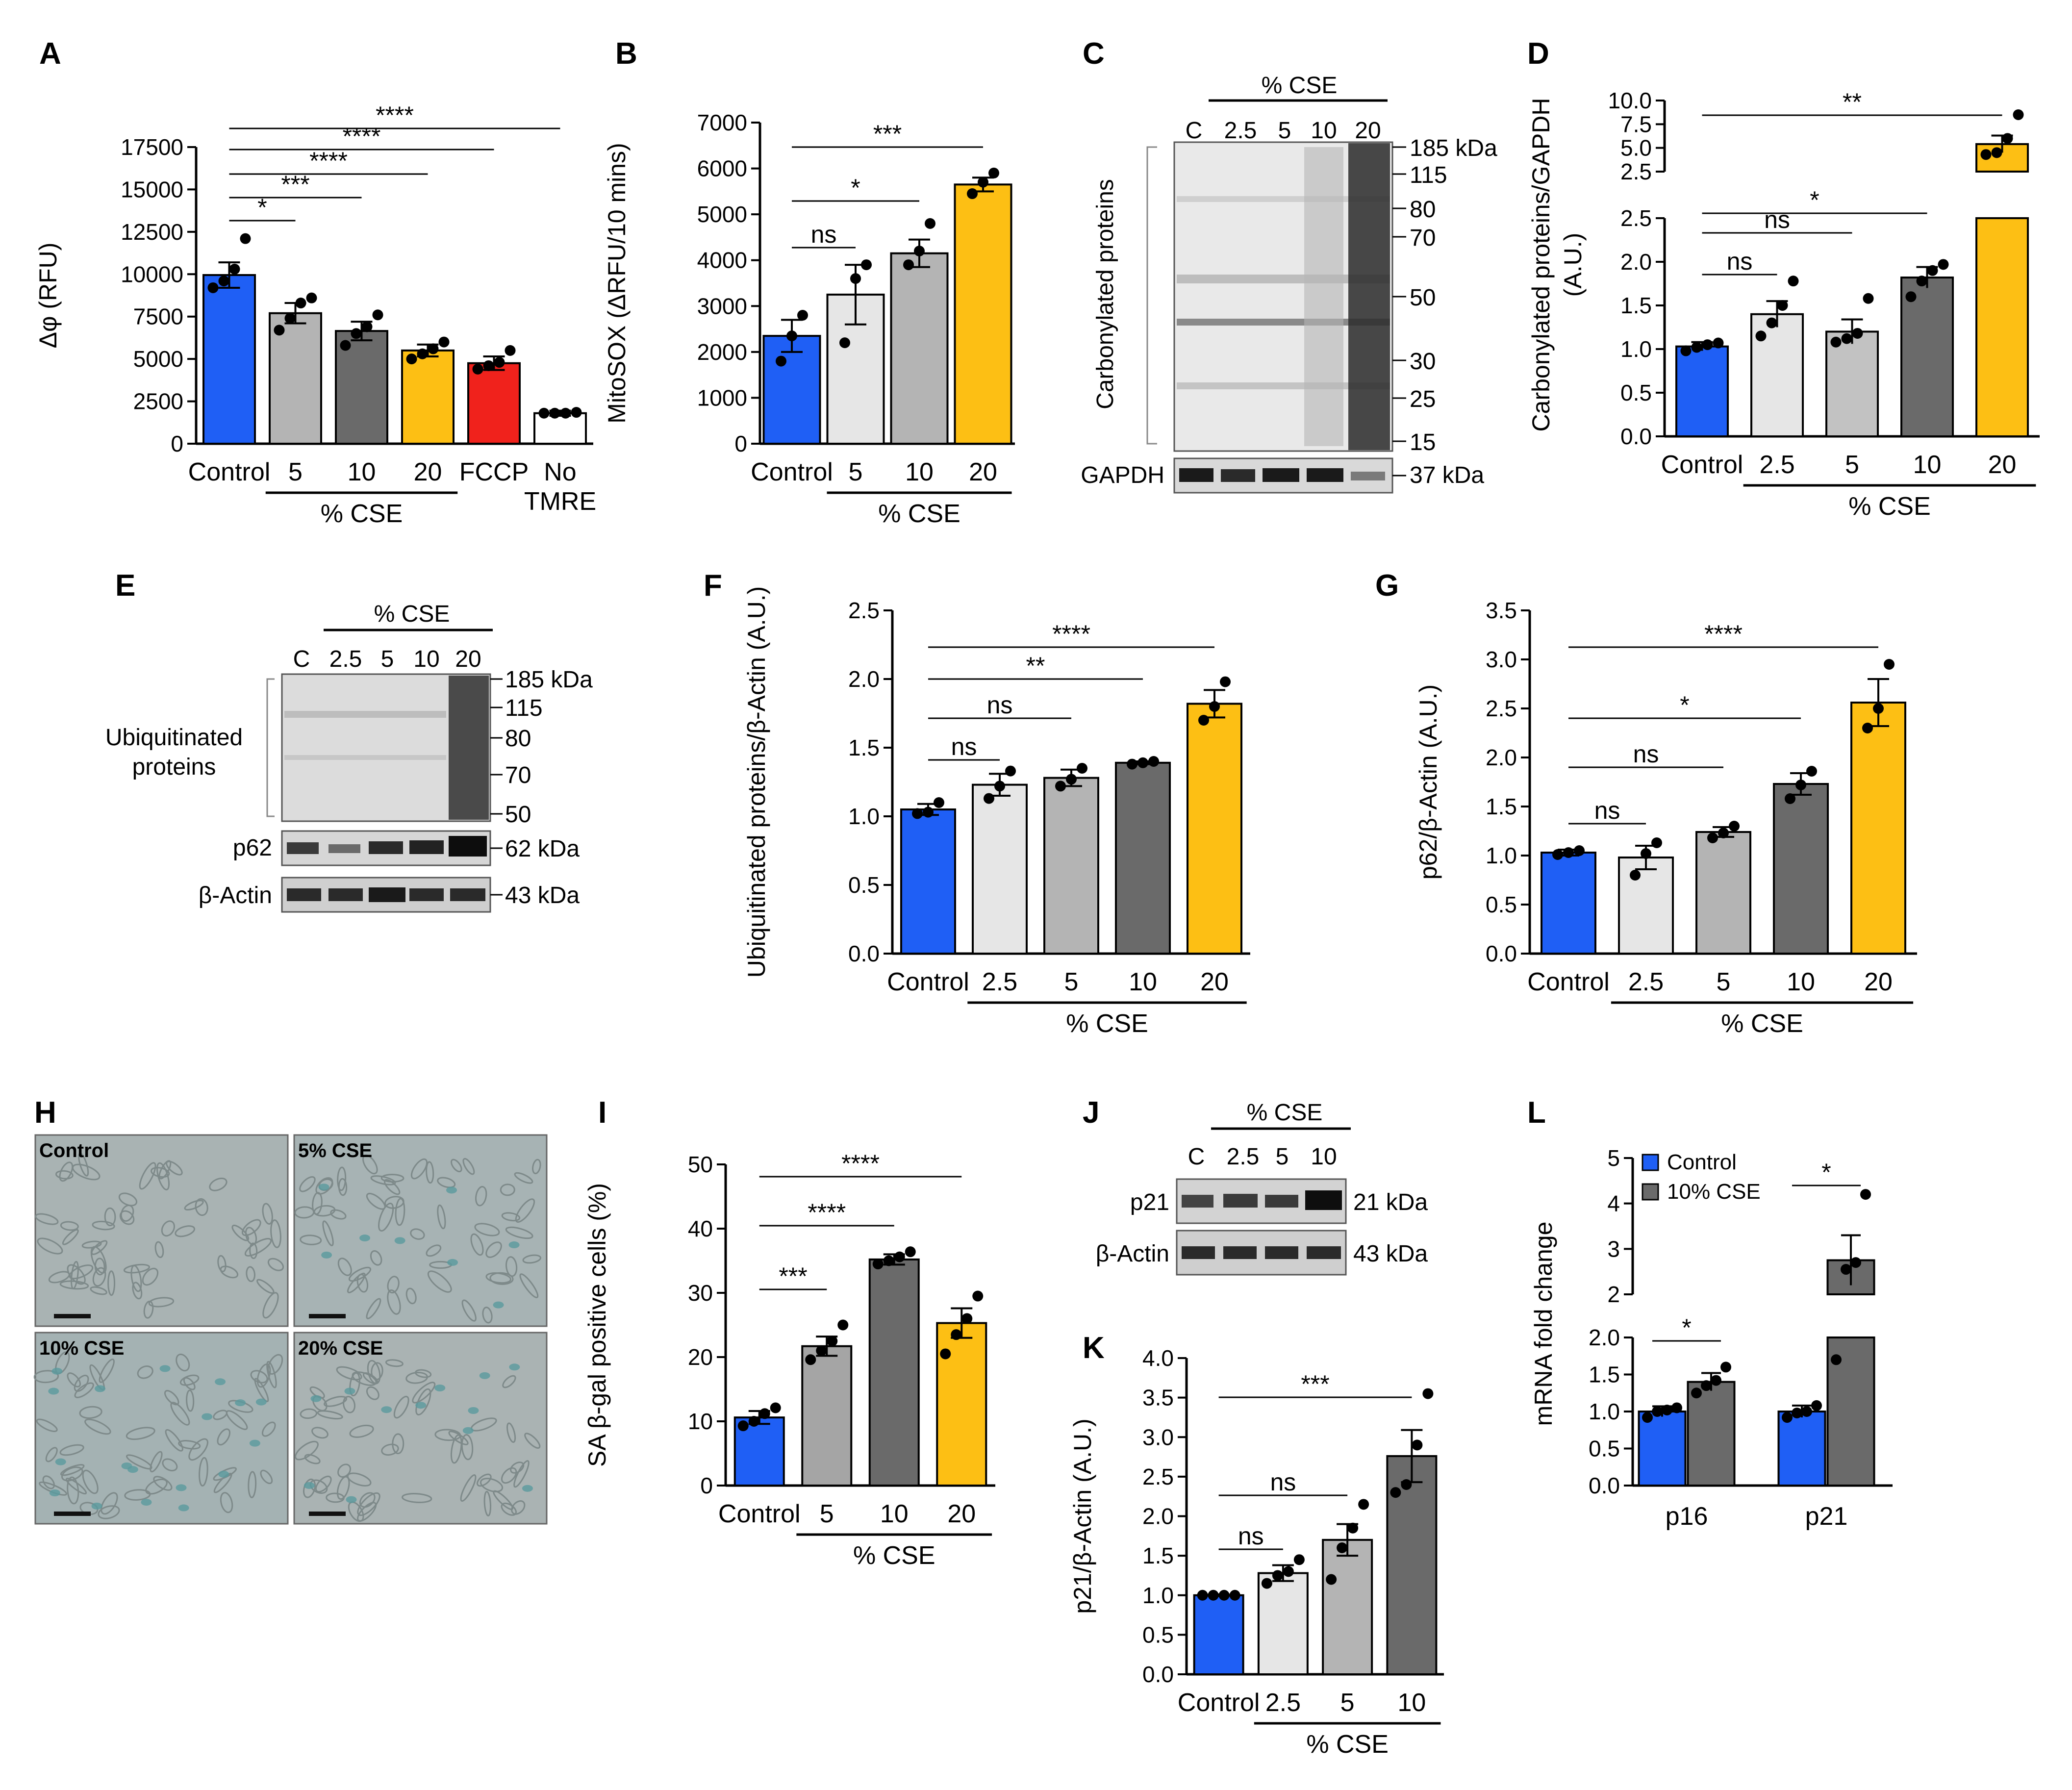 The width and height of the screenshot is (2072, 1790). What do you see at coordinates (1543, 1324) in the screenshot?
I see `y-axis-label: mRNA fold change` at bounding box center [1543, 1324].